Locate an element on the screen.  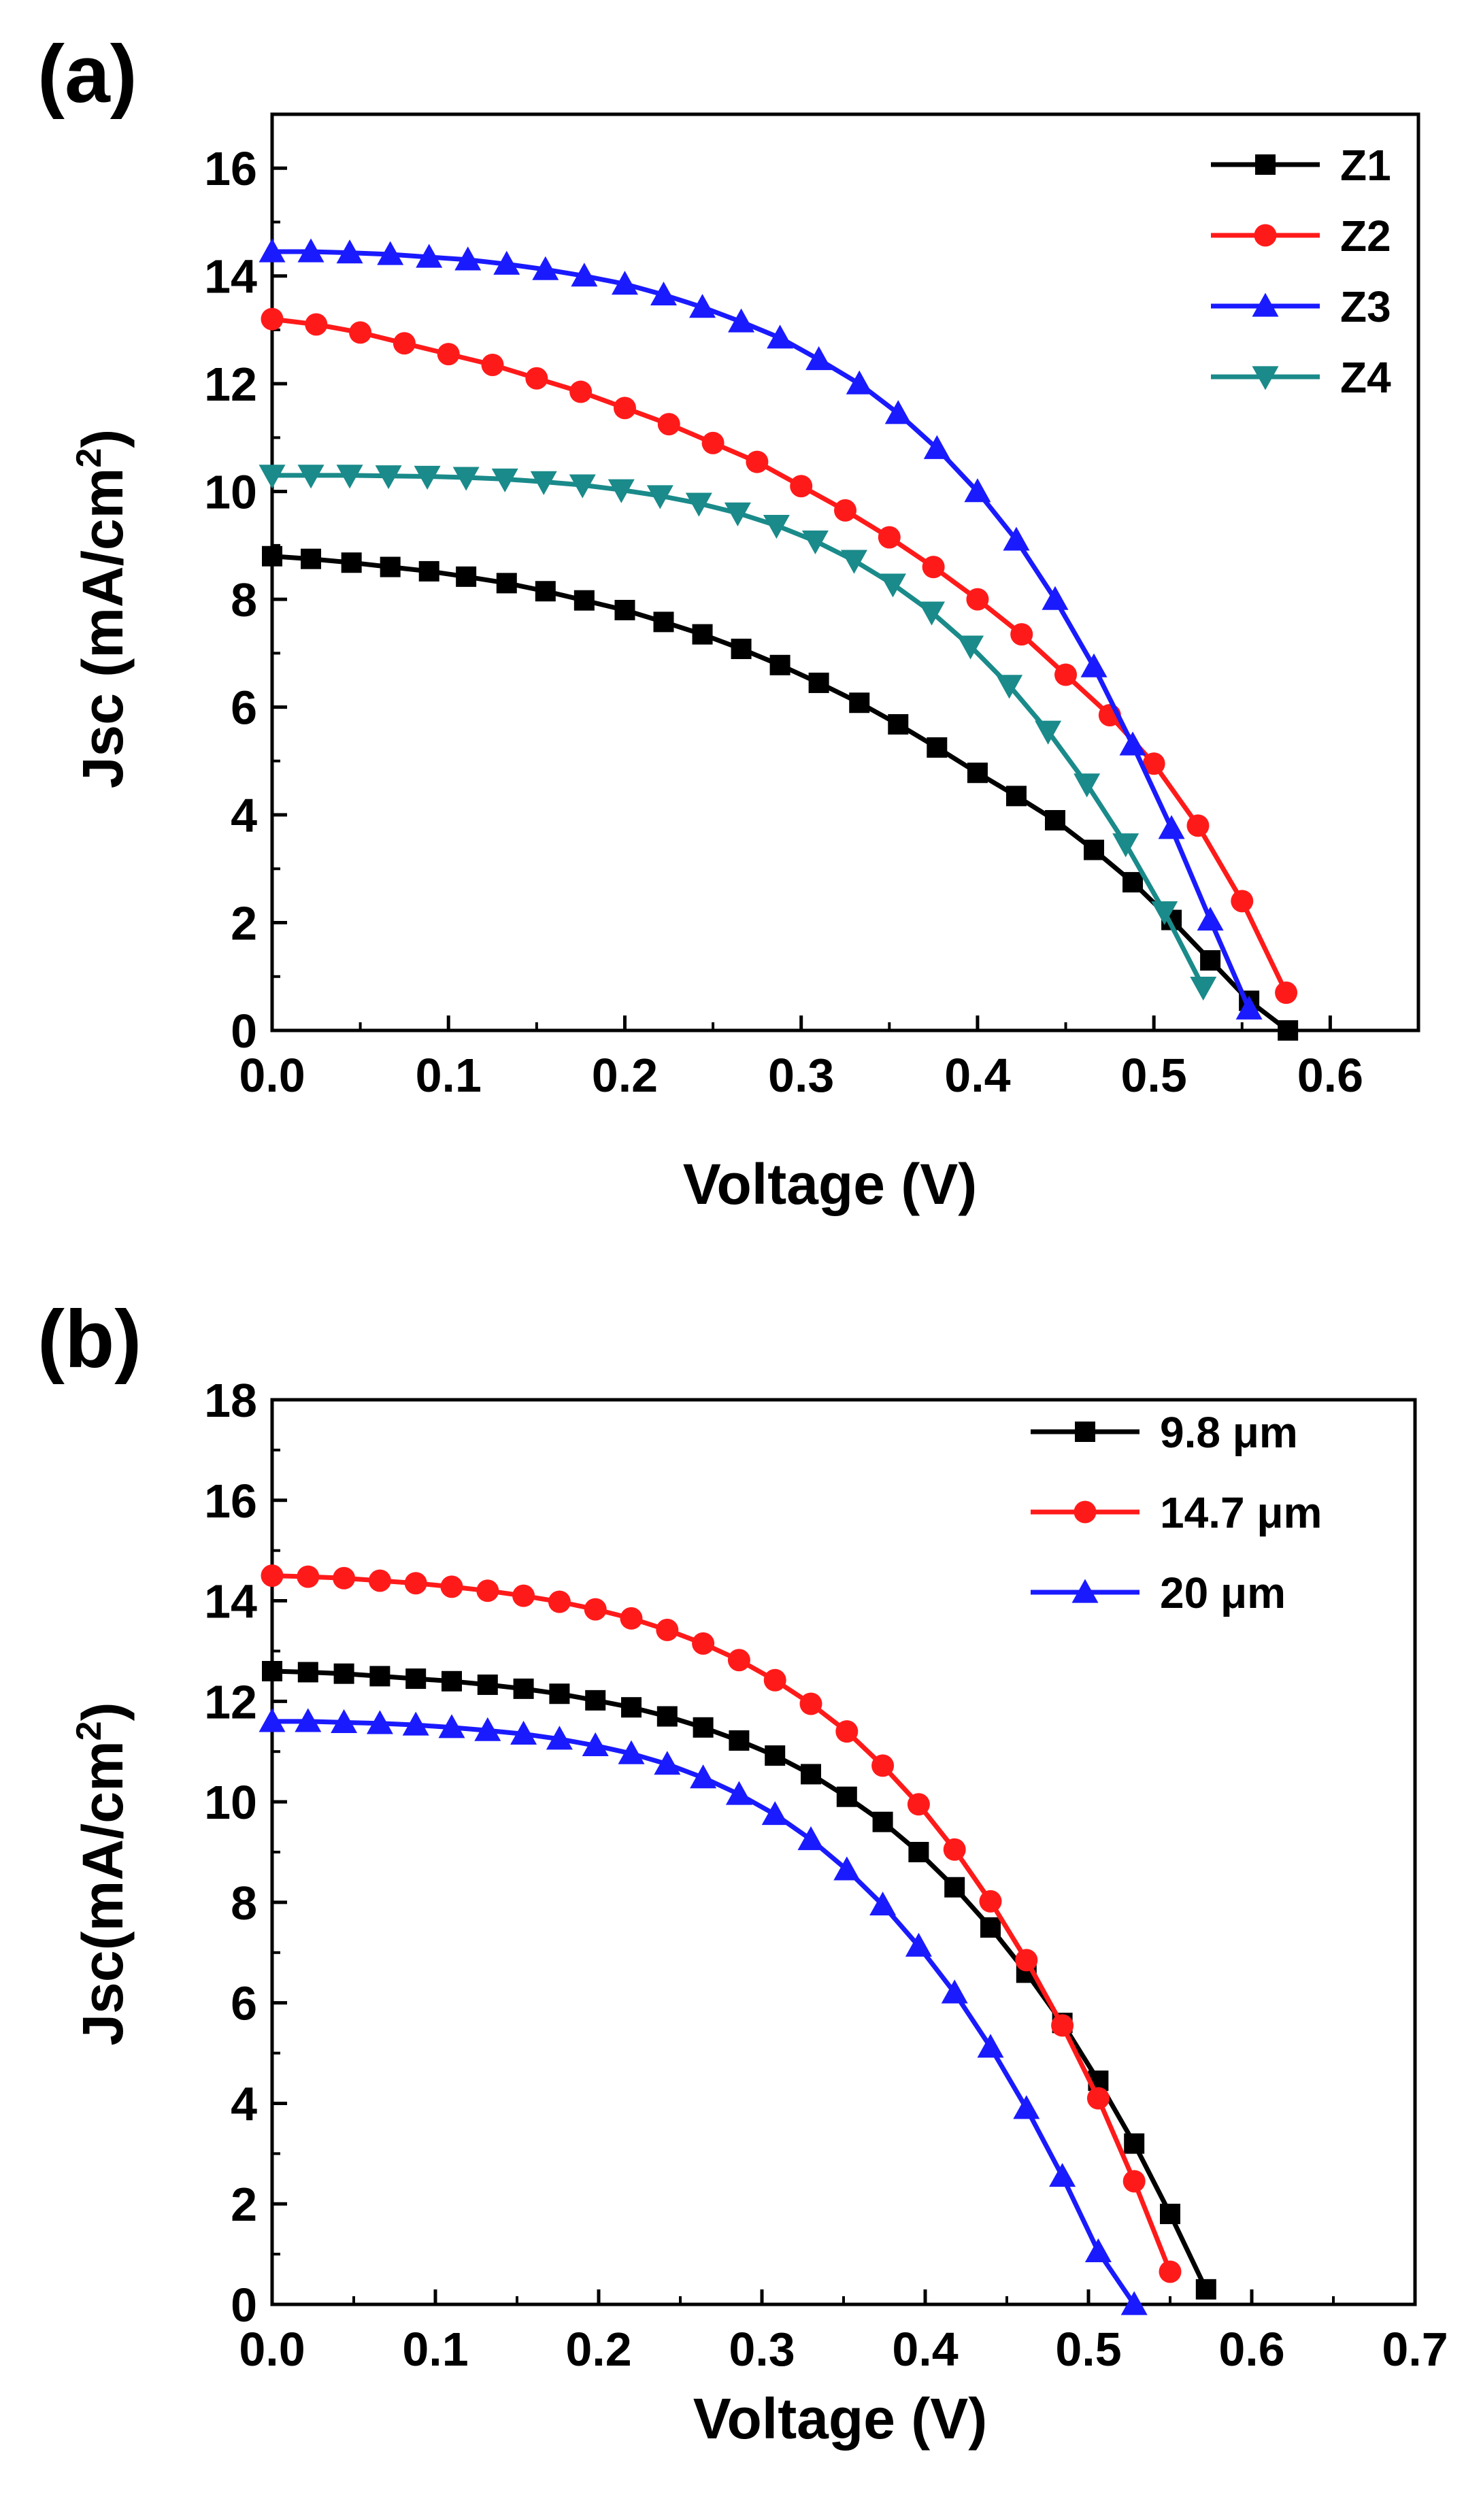
panel-b-y-axis-label: Jsc(mA/cm2) is located at coordinates (102, 1873).